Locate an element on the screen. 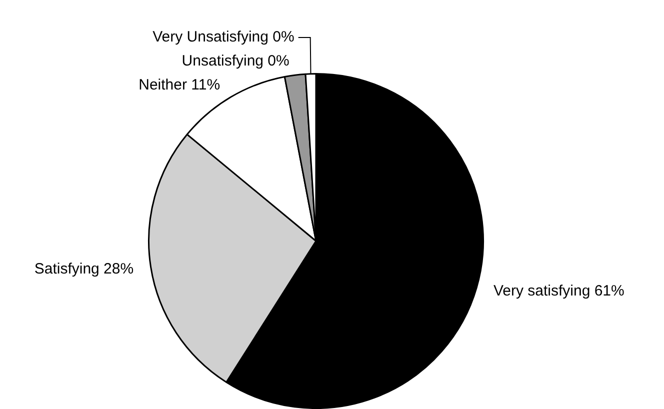 The image size is (664, 409). slice-label: Satisfying 28% is located at coordinates (84, 269).